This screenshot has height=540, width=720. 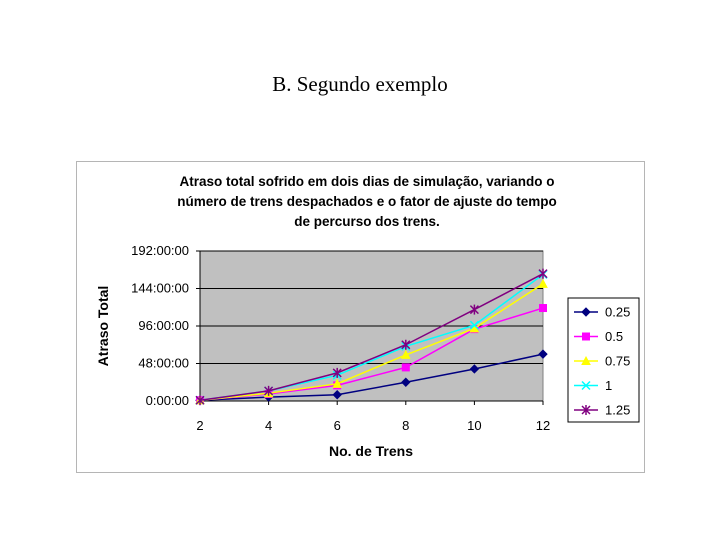 What do you see at coordinates (593, 385) in the screenshot?
I see `legend-item: 1` at bounding box center [593, 385].